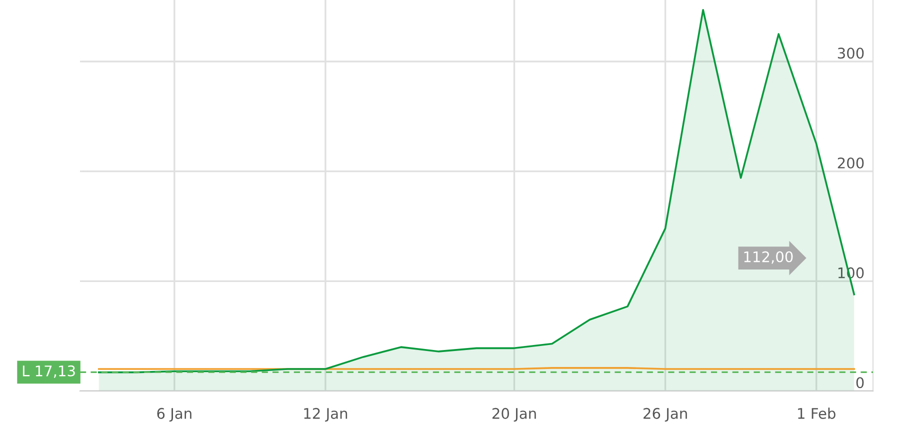 The height and width of the screenshot is (423, 904). What do you see at coordinates (851, 163) in the screenshot?
I see `y-tick-label: 200` at bounding box center [851, 163].